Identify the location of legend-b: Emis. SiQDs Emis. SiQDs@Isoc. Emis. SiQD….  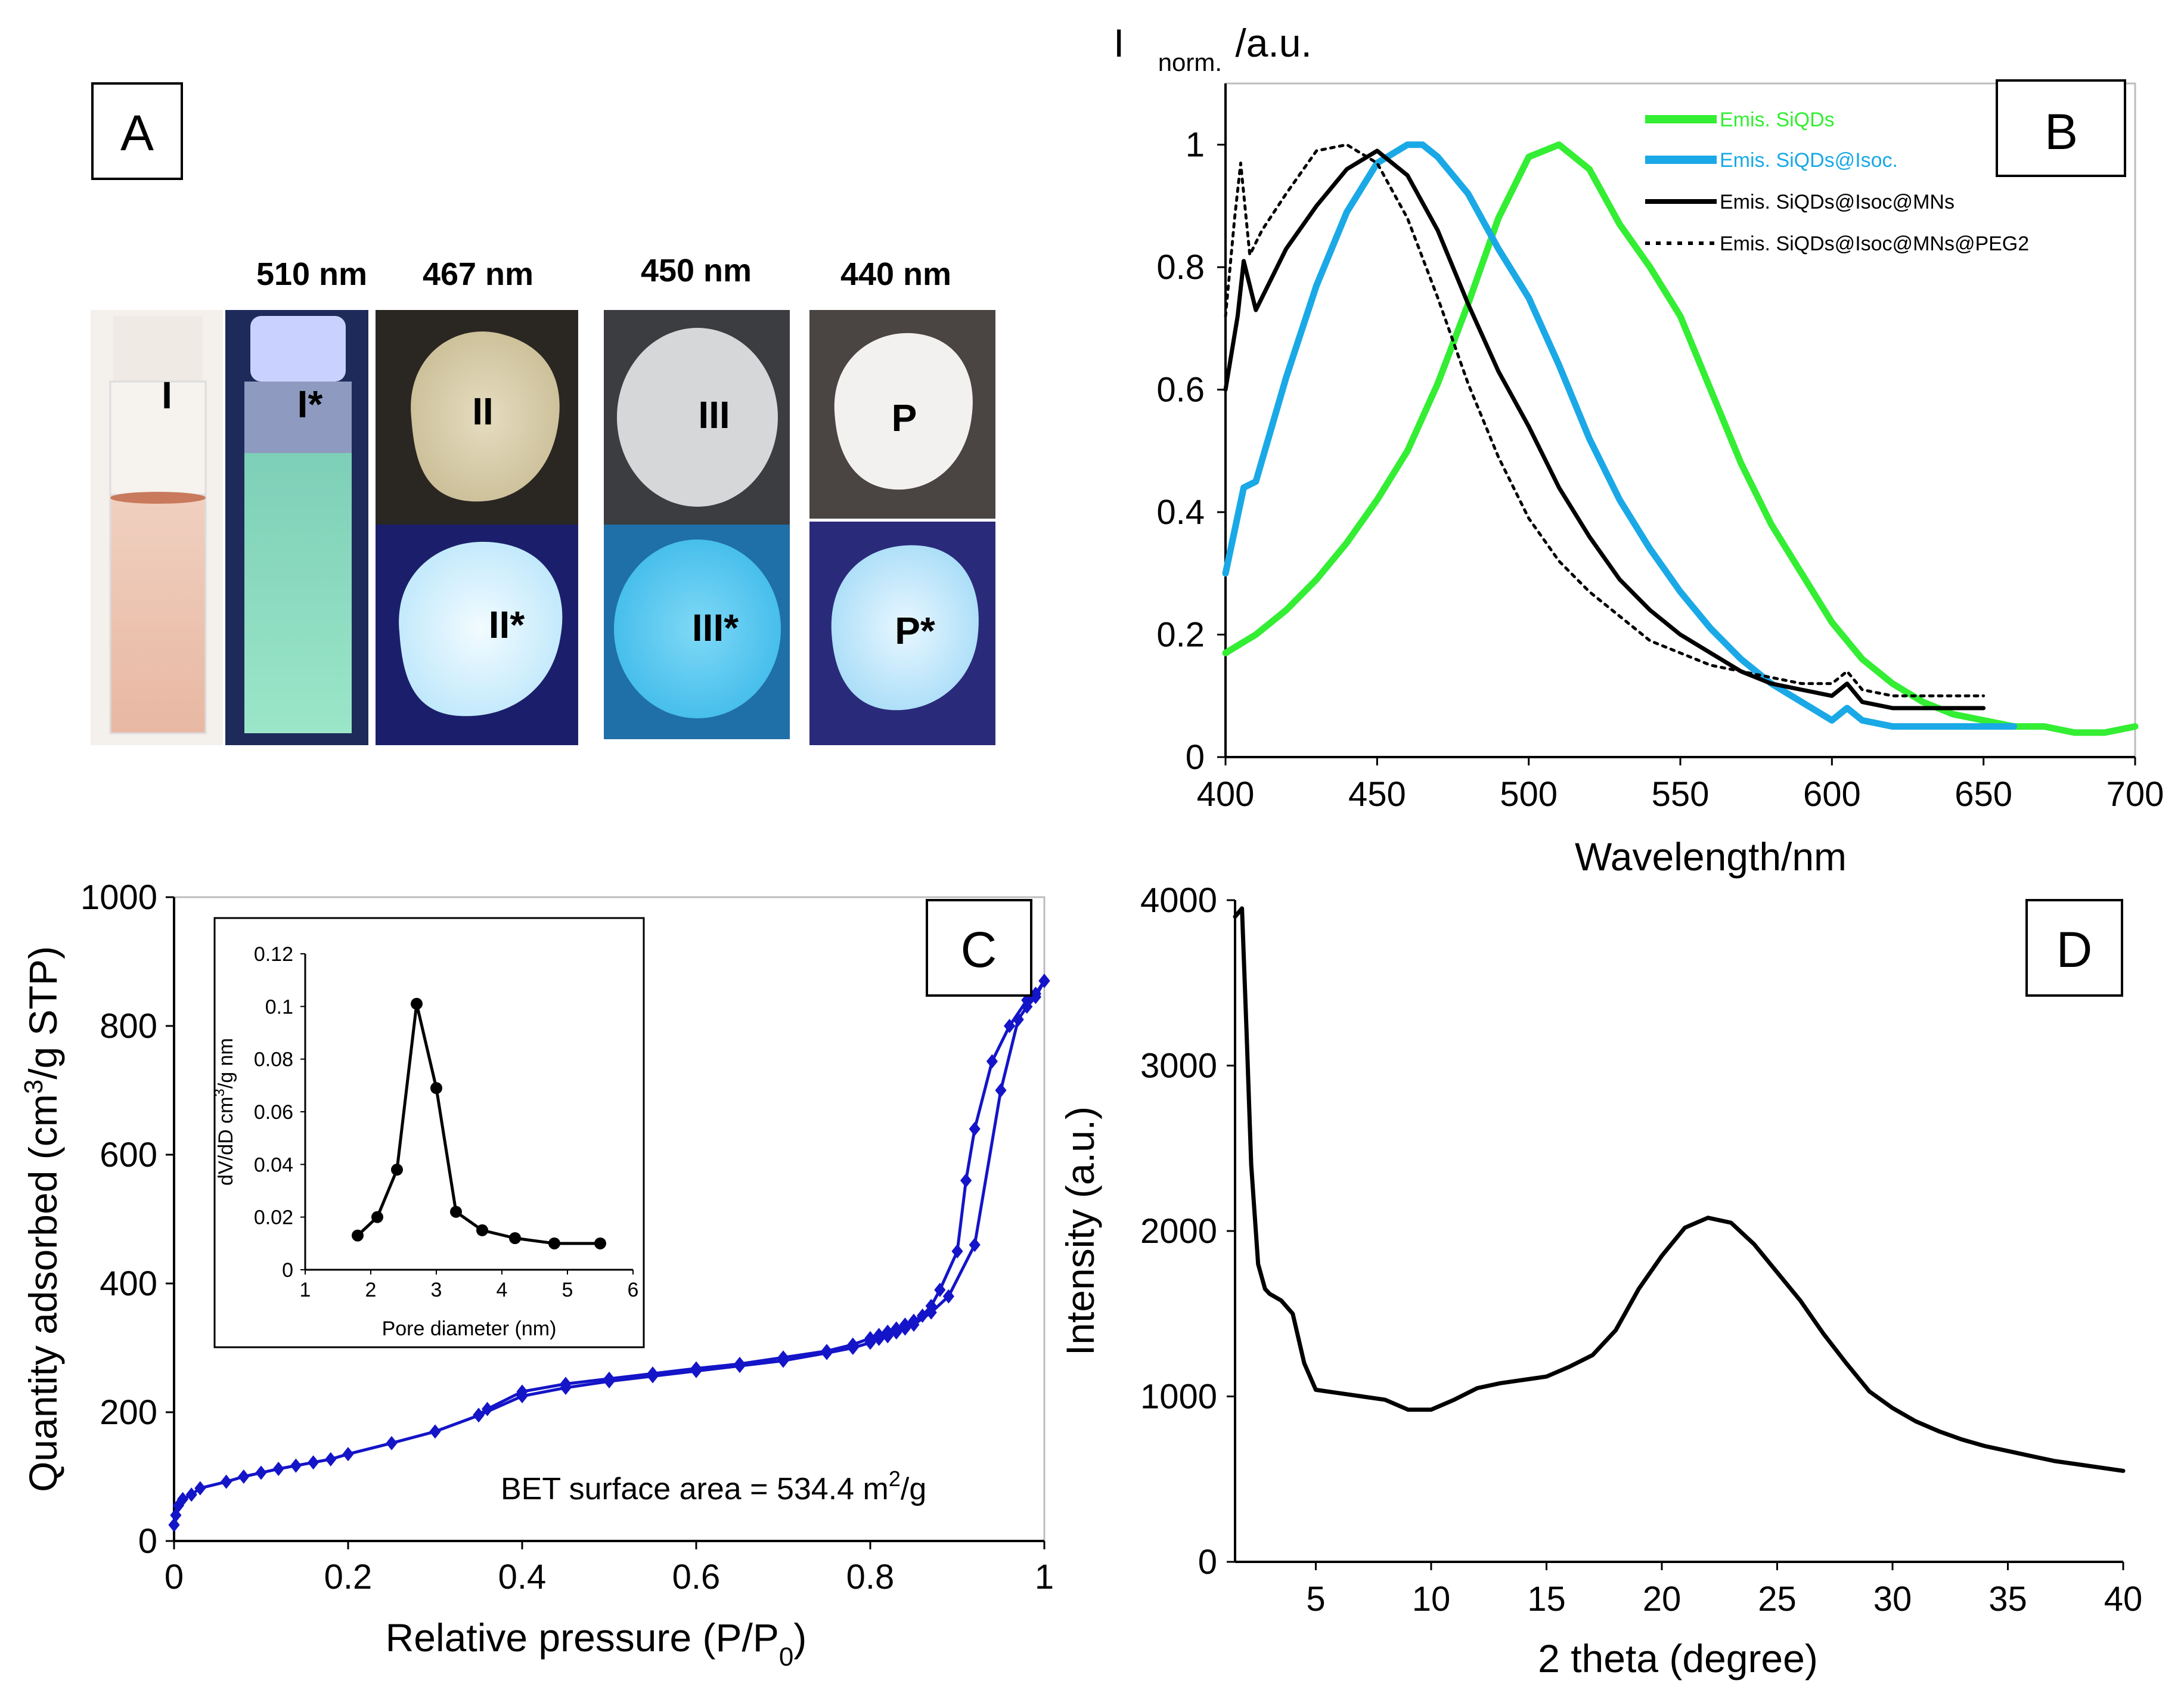
(1837, 181).